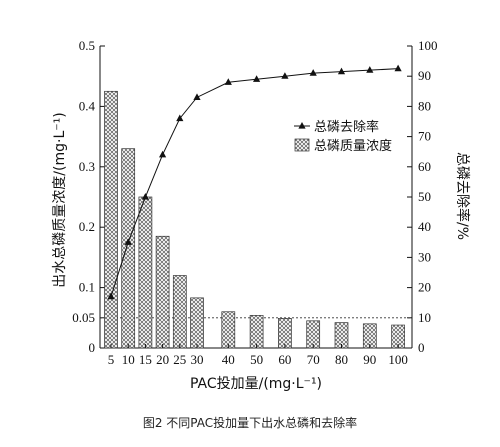 This screenshot has width=500, height=447. Describe the element at coordinates (250, 423) in the screenshot. I see `figure-caption: 图2 不同PAC投加量下出水总磷和去除率` at that location.